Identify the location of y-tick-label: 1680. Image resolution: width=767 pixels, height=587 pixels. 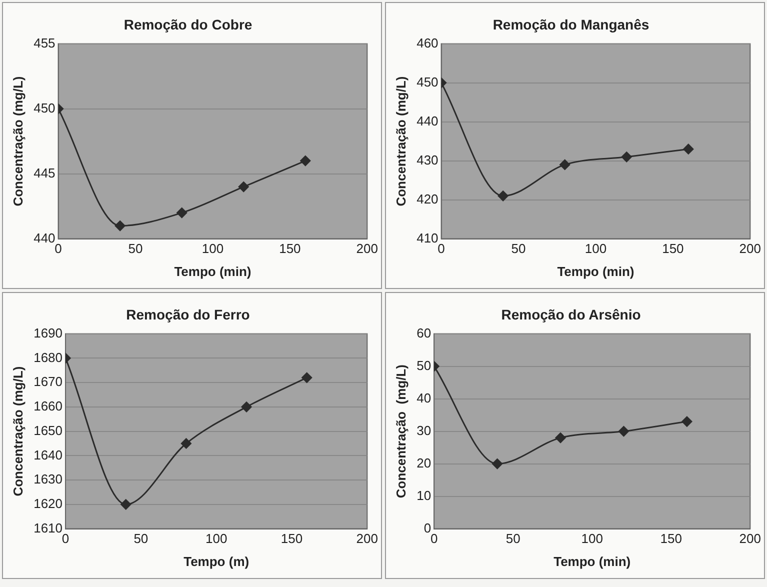
(48, 357).